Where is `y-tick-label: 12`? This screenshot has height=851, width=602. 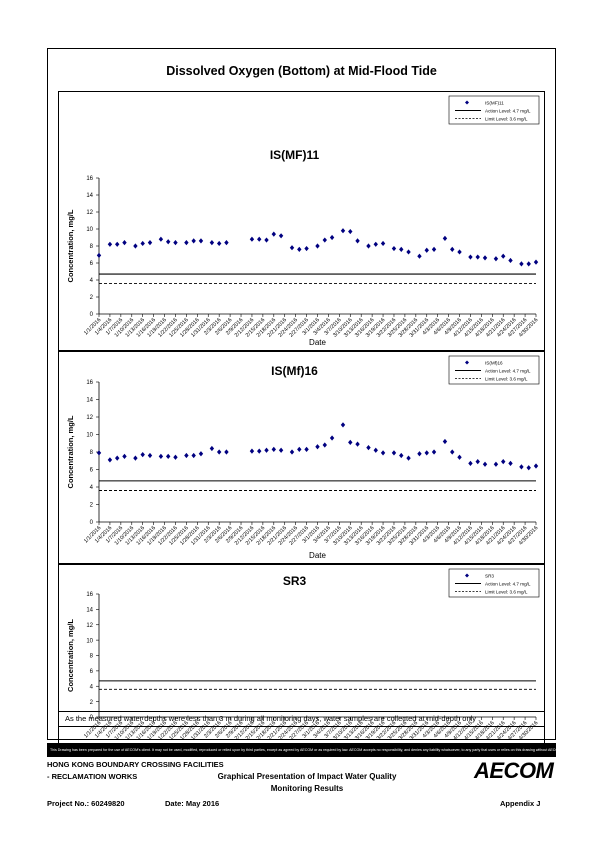
y-tick-label: 12 is located at coordinates (89, 213).